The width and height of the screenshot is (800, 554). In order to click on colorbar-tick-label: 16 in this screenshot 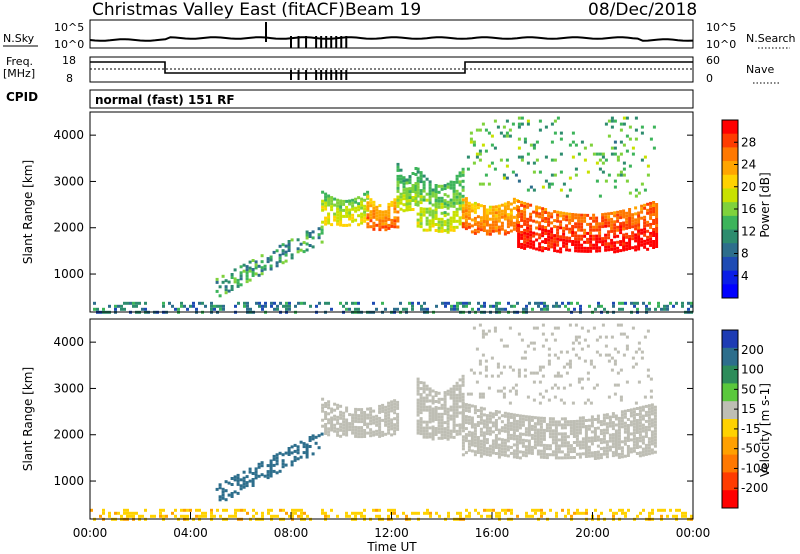, I will do `click(748, 209)`.